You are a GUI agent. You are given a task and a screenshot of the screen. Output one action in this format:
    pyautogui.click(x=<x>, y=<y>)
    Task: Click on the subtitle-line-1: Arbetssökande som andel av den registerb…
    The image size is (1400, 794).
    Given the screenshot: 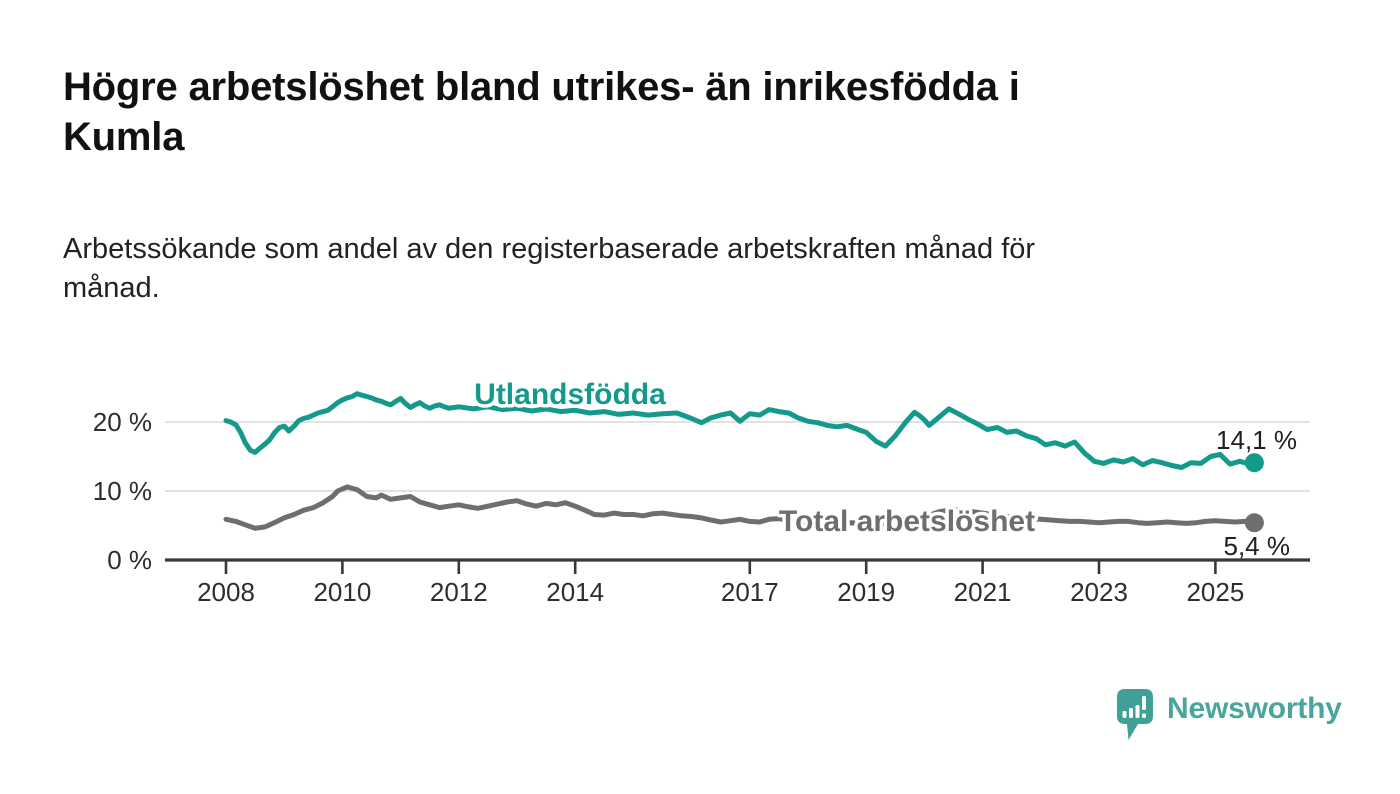 What is the action you would take?
    pyautogui.click(x=549, y=249)
    